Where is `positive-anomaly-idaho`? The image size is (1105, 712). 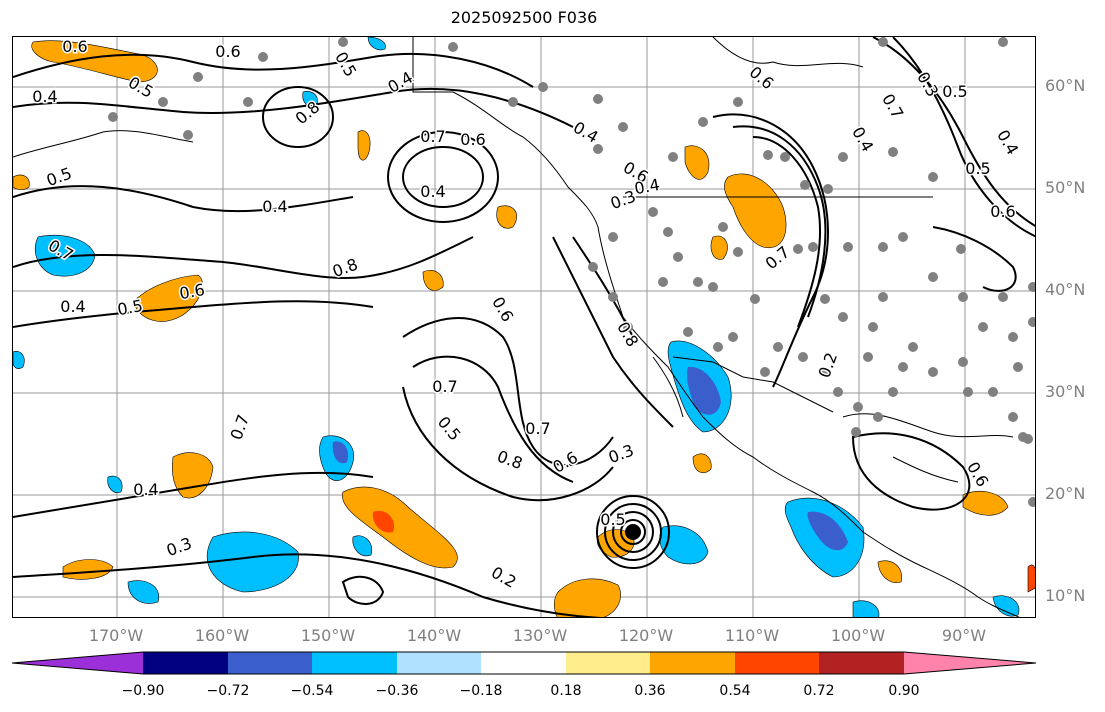
positive-anomaly-idaho is located at coordinates (719, 247).